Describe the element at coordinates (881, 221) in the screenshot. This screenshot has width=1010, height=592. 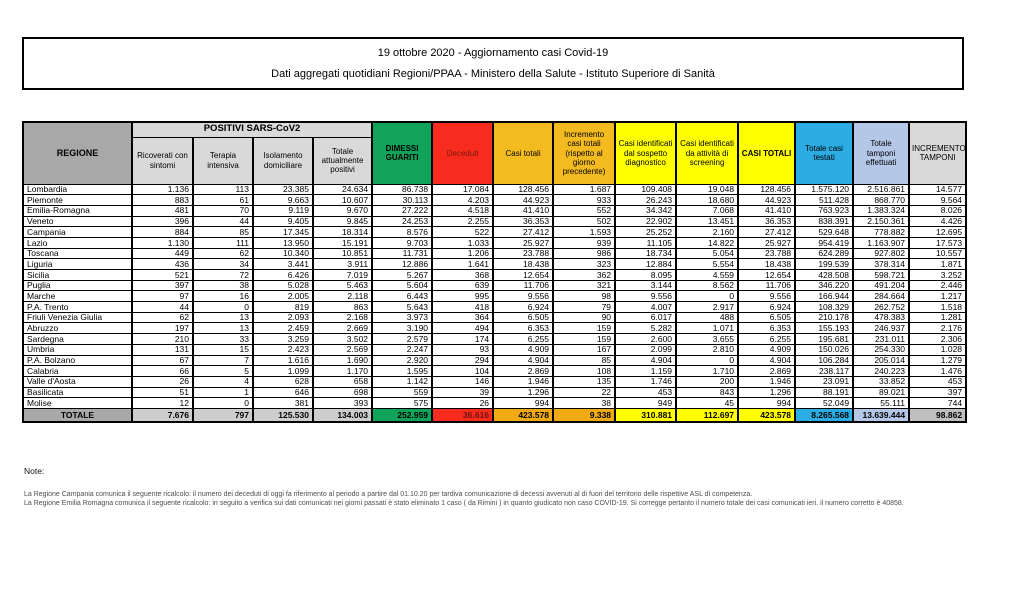
I see `value-cell: 2.150.361` at that location.